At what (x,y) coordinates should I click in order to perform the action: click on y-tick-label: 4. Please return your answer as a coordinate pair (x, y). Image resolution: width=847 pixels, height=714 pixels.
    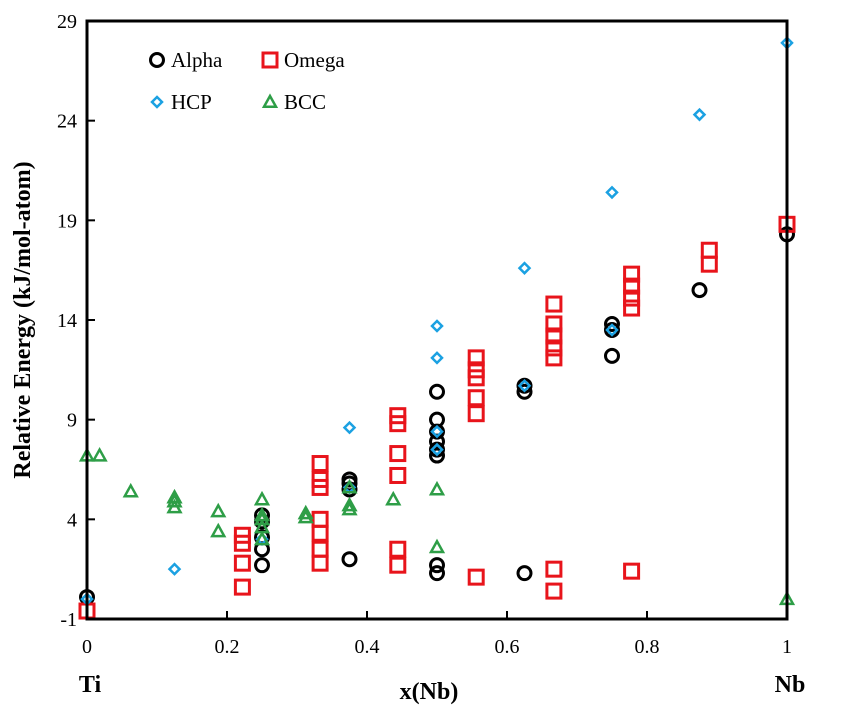
    Looking at the image, I should click on (72, 520).